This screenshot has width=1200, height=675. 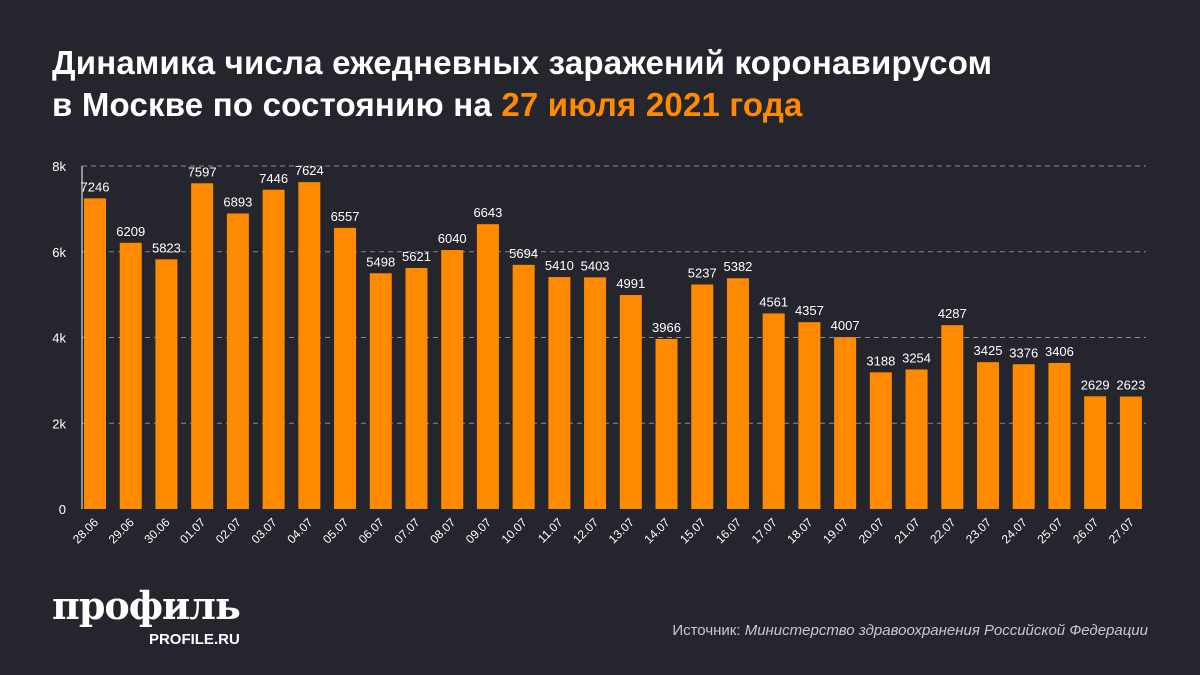 What do you see at coordinates (192, 530) in the screenshot?
I see `x-tick-label: 01.07` at bounding box center [192, 530].